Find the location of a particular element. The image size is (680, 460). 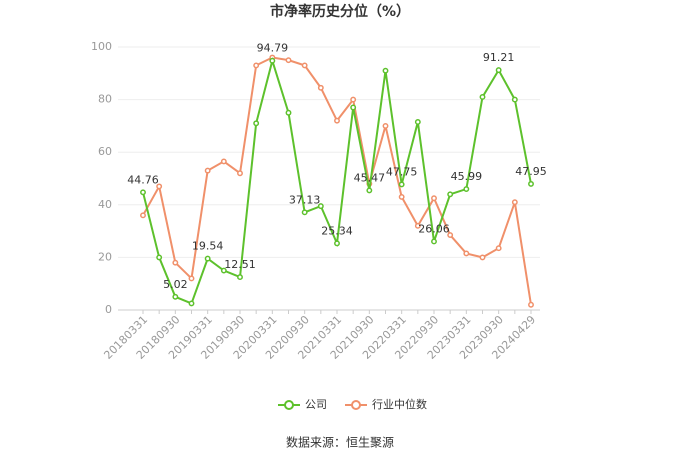

legend-label: 行业中位数 is located at coordinates (399, 404).